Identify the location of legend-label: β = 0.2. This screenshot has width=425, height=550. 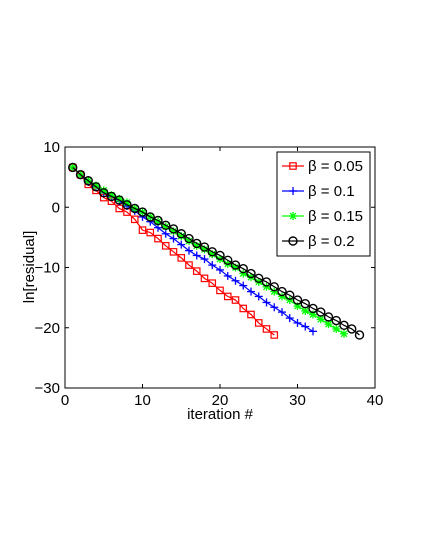
(331, 241).